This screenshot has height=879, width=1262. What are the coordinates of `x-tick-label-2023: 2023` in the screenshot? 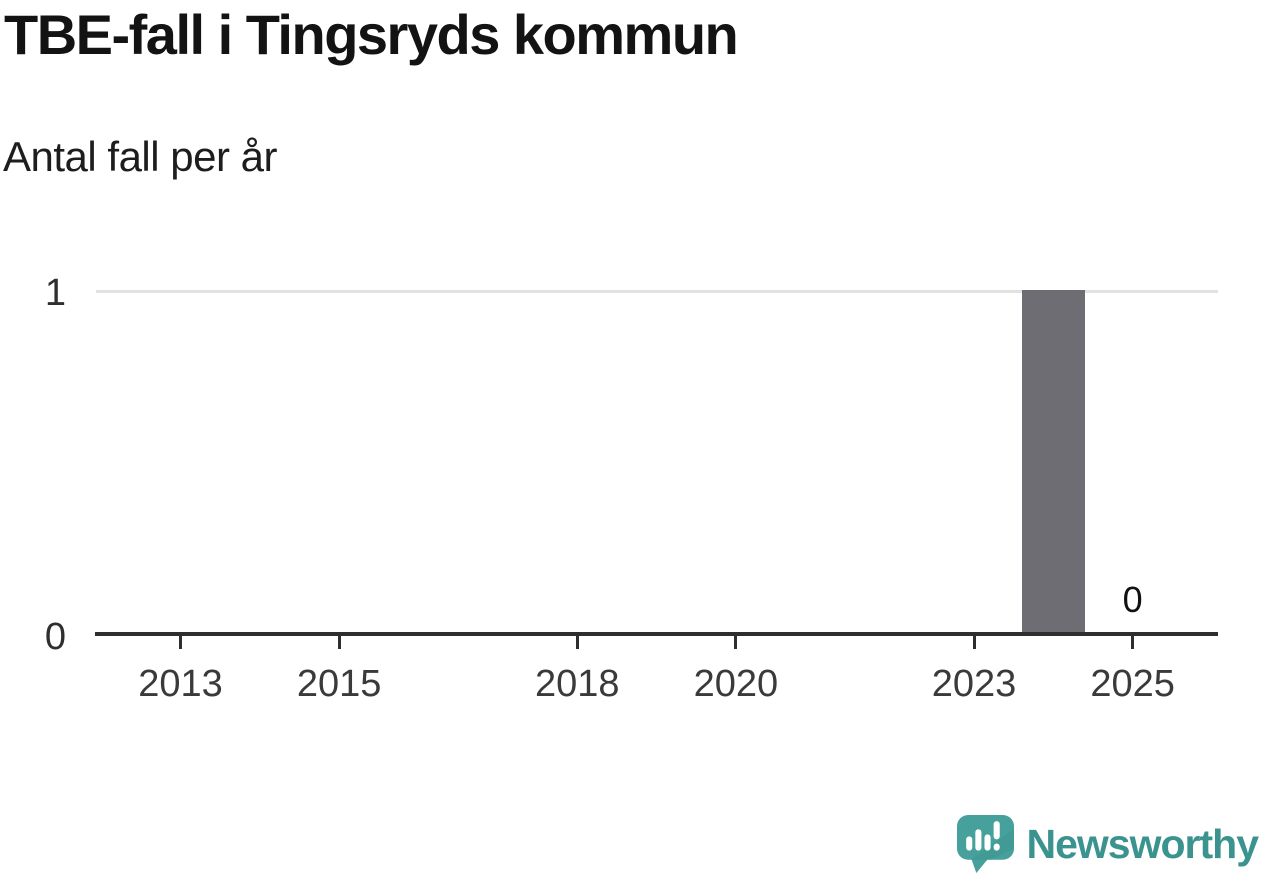 It's located at (974, 684).